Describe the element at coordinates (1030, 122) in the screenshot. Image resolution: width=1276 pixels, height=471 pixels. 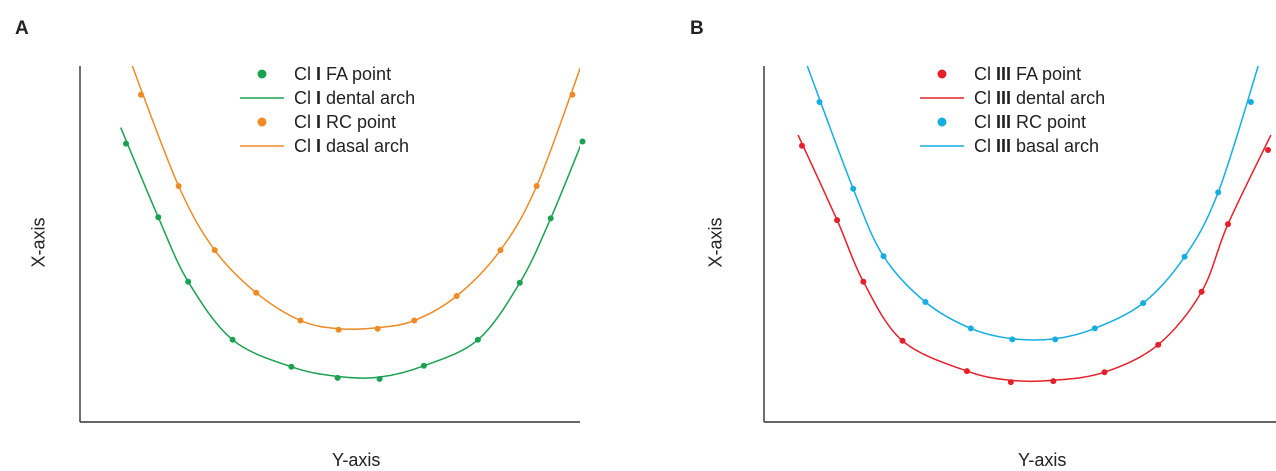
I see `panel-b-legend-label-2: Cl III RC point` at that location.